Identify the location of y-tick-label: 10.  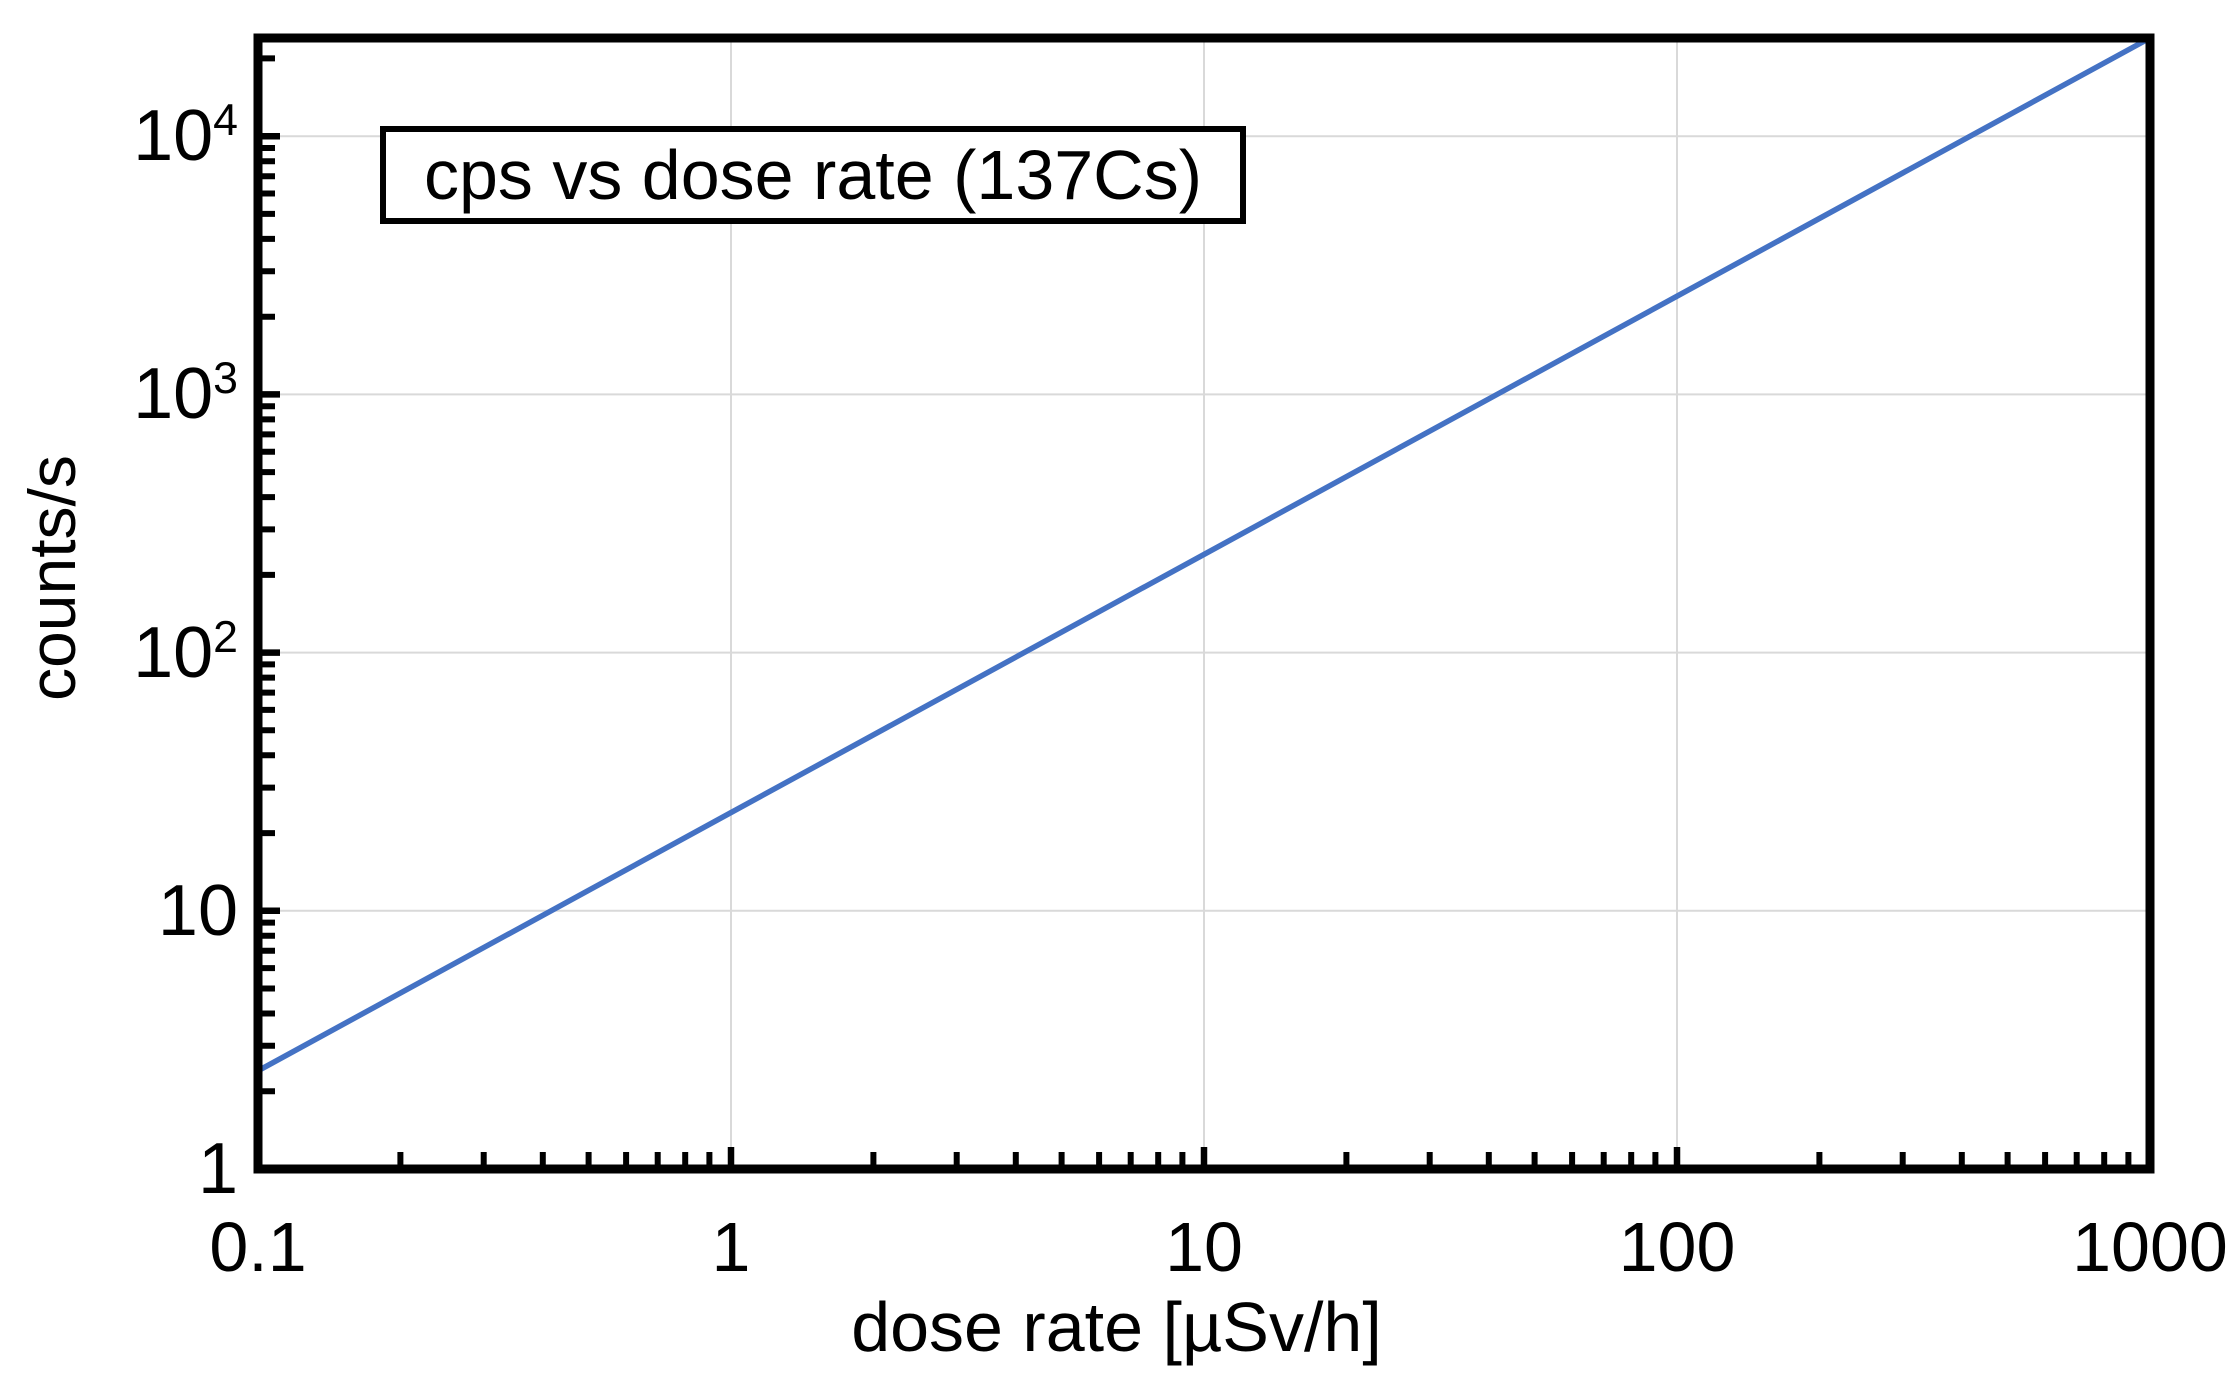
(197, 911).